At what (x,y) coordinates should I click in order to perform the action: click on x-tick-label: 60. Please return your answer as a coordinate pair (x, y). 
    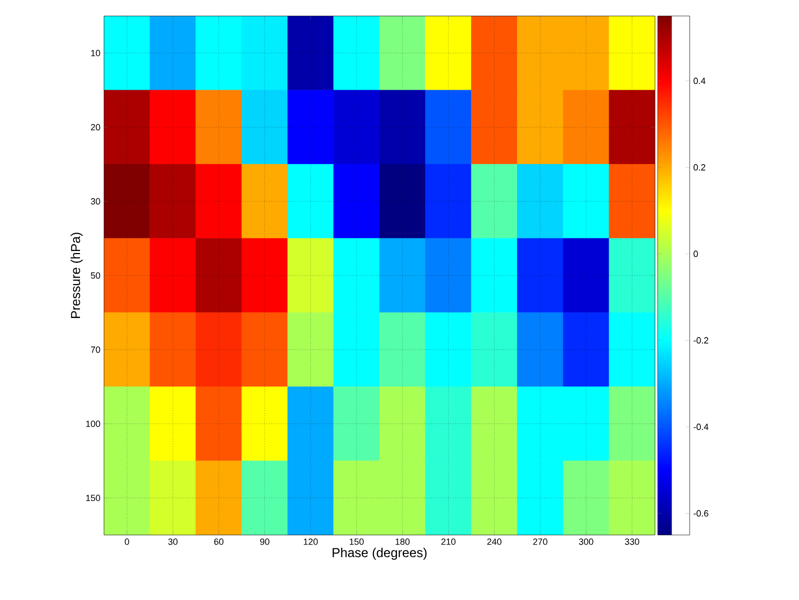
    Looking at the image, I should click on (219, 541).